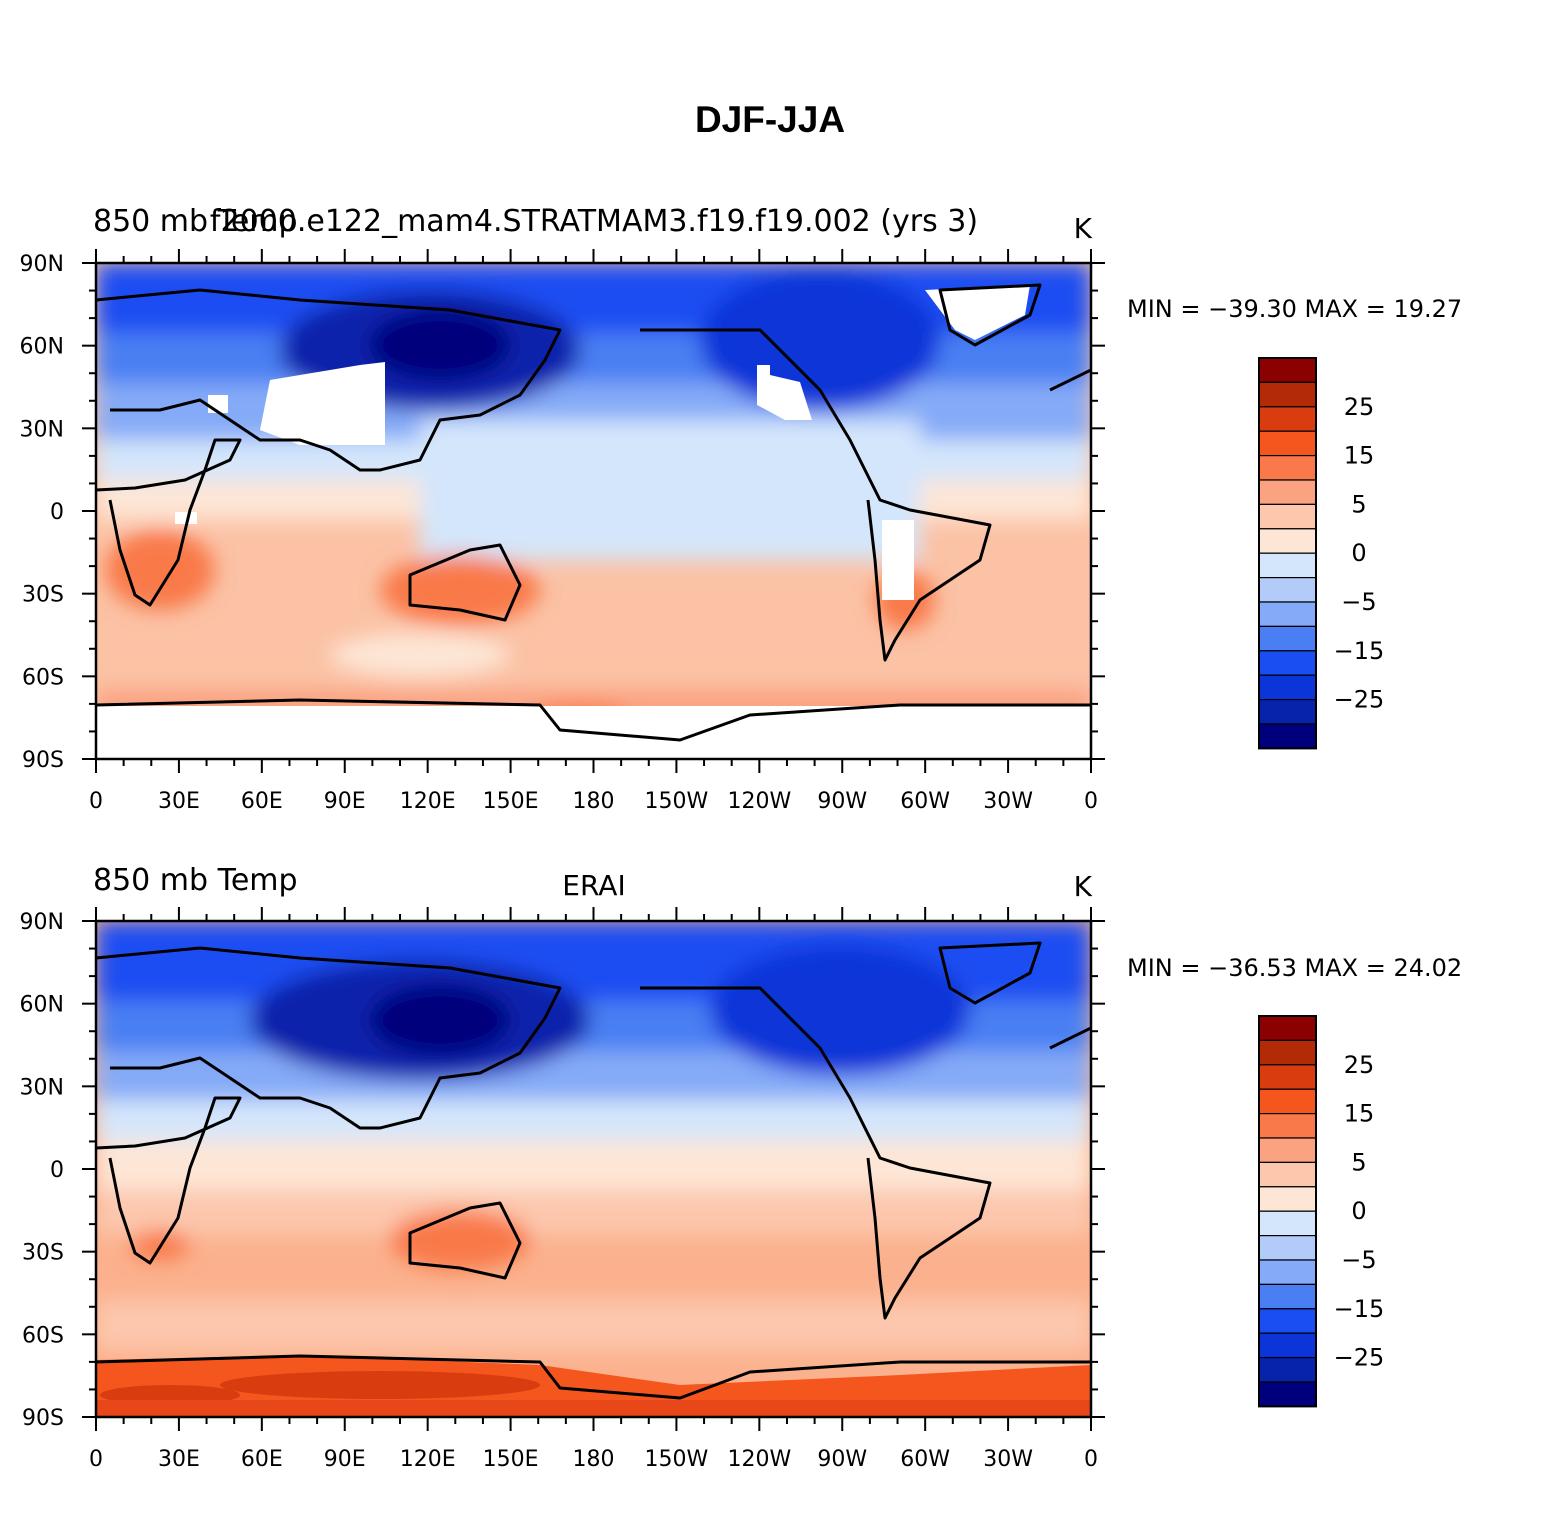  Describe the element at coordinates (1294, 968) in the screenshot. I see `panel-stats: MIN = −36.53 MAX = 24.02` at that location.